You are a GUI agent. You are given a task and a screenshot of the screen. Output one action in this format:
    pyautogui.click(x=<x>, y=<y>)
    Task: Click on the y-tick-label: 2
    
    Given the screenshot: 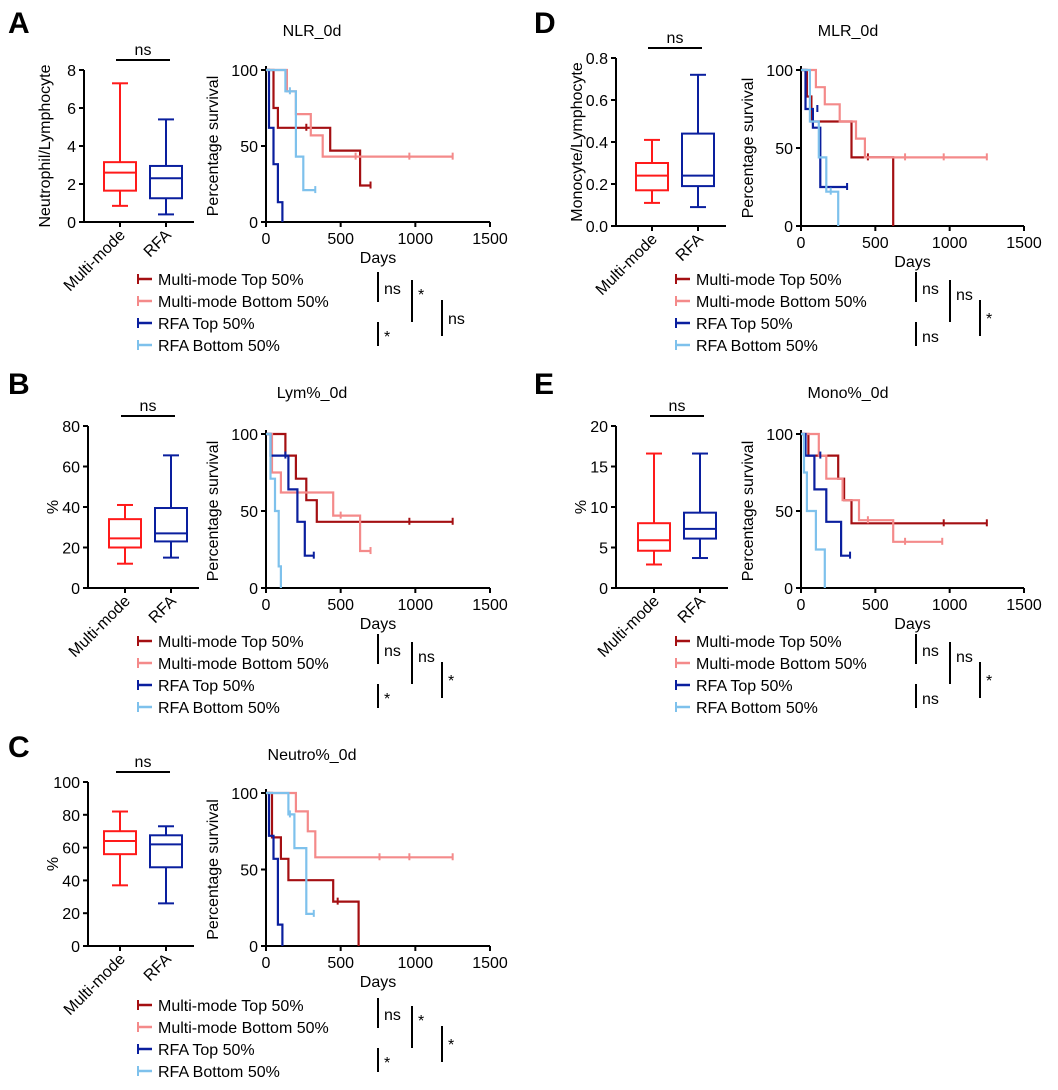 What is the action you would take?
    pyautogui.click(x=71, y=185)
    